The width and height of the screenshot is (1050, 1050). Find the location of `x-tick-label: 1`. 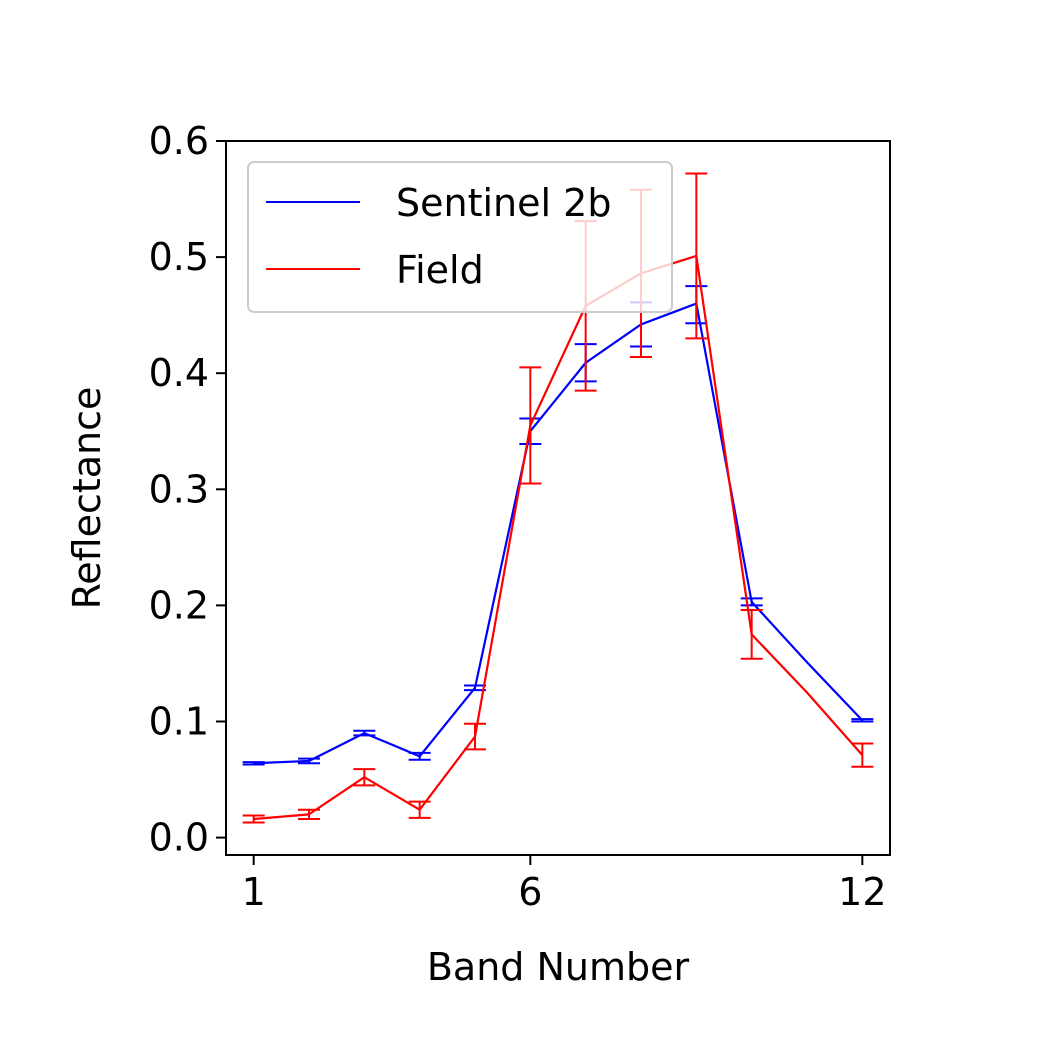

x-tick-label: 1 is located at coordinates (254, 892).